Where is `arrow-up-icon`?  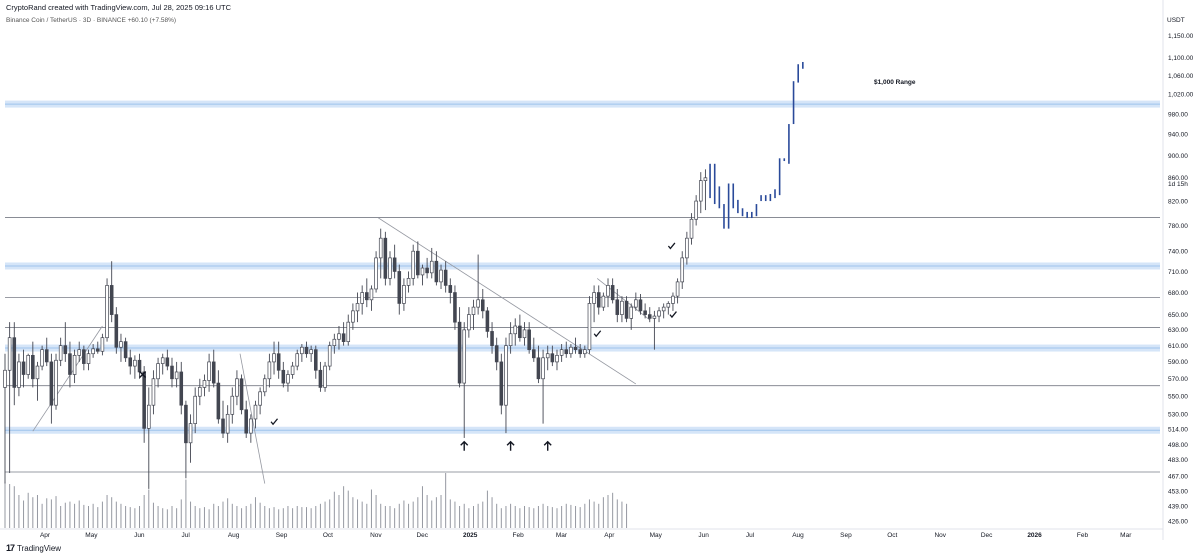 arrow-up-icon is located at coordinates (547, 445).